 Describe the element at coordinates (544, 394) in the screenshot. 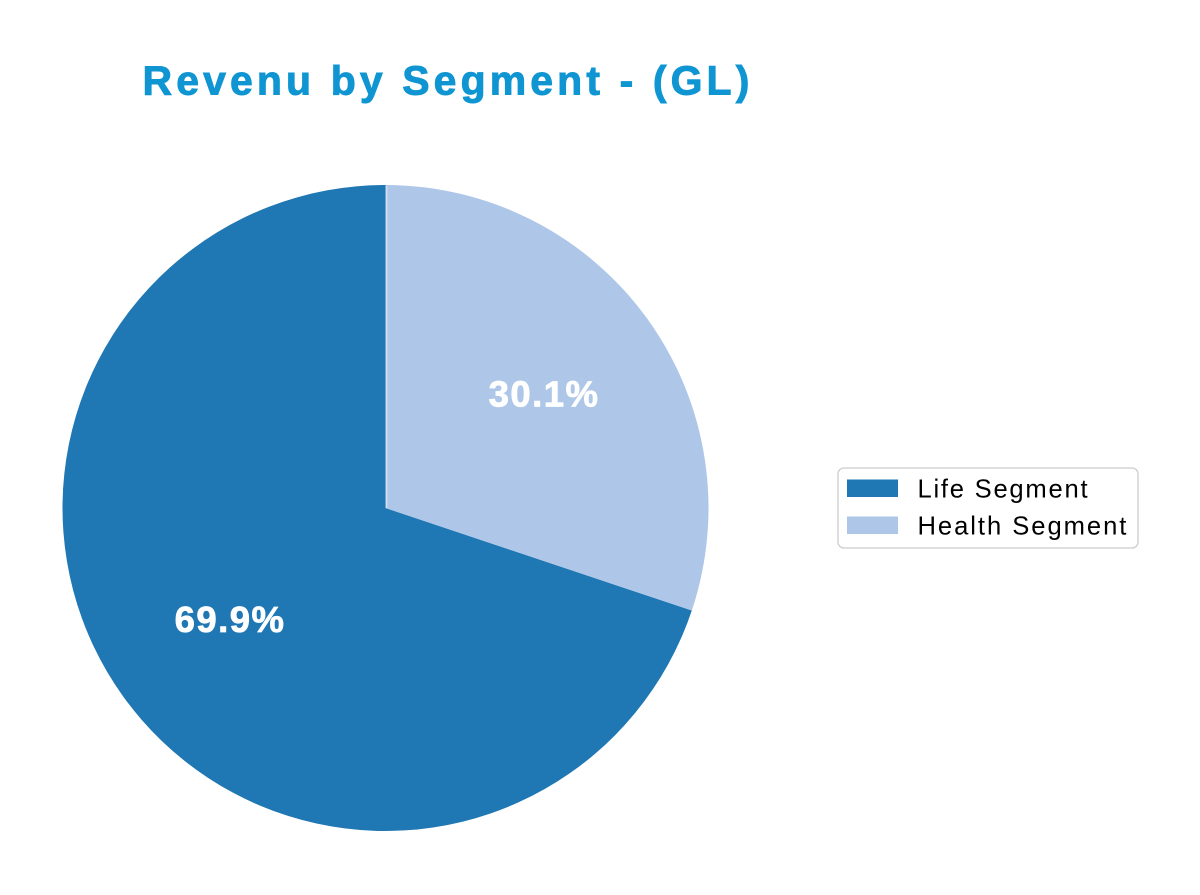

I see `svg-text: 30.1%` at that location.